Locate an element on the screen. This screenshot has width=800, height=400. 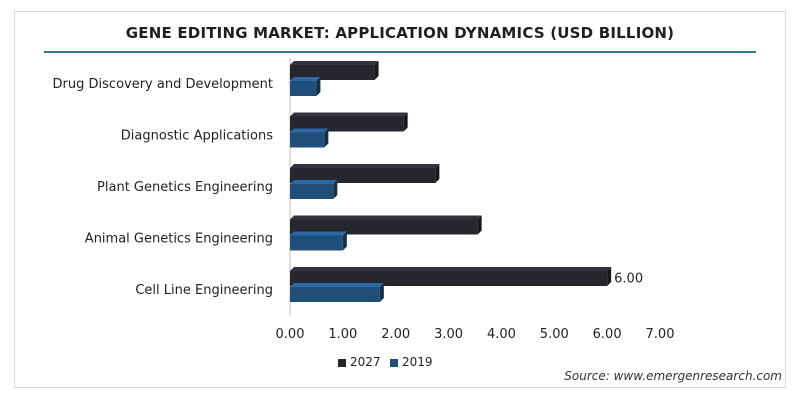
category-label: Drug Discovery and Development is located at coordinates (163, 84).